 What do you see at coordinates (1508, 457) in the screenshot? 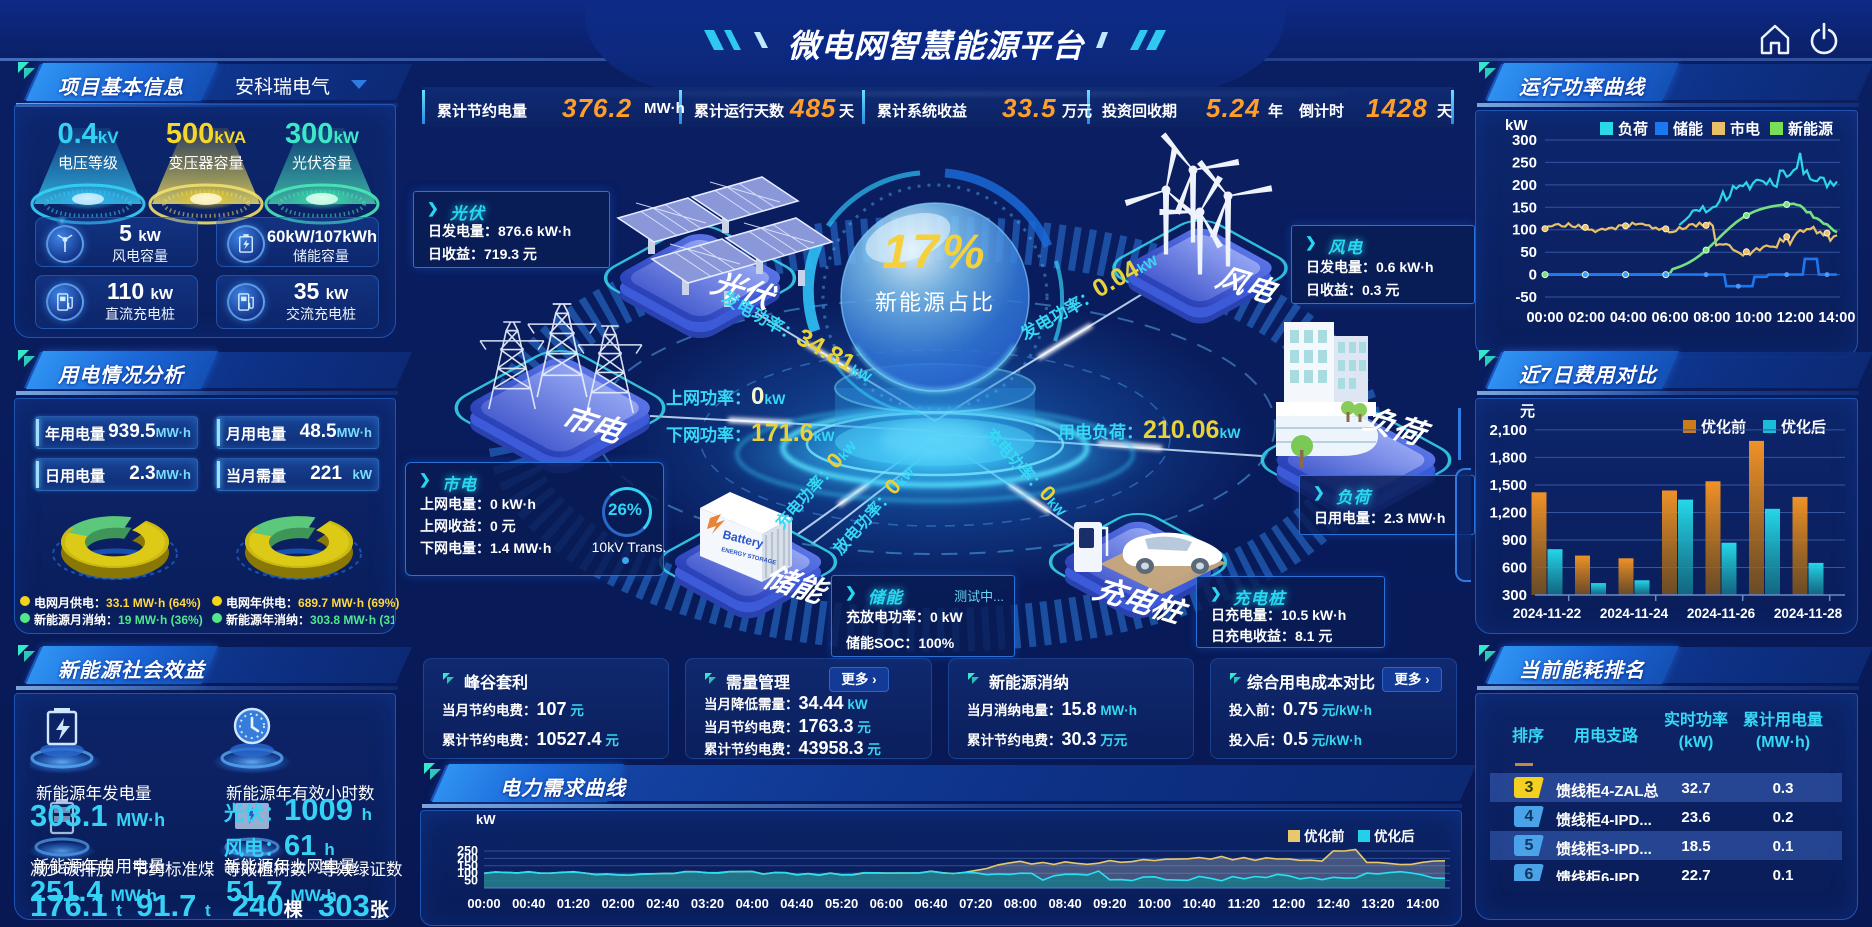
I see `svg-text: 1,800` at bounding box center [1508, 457].